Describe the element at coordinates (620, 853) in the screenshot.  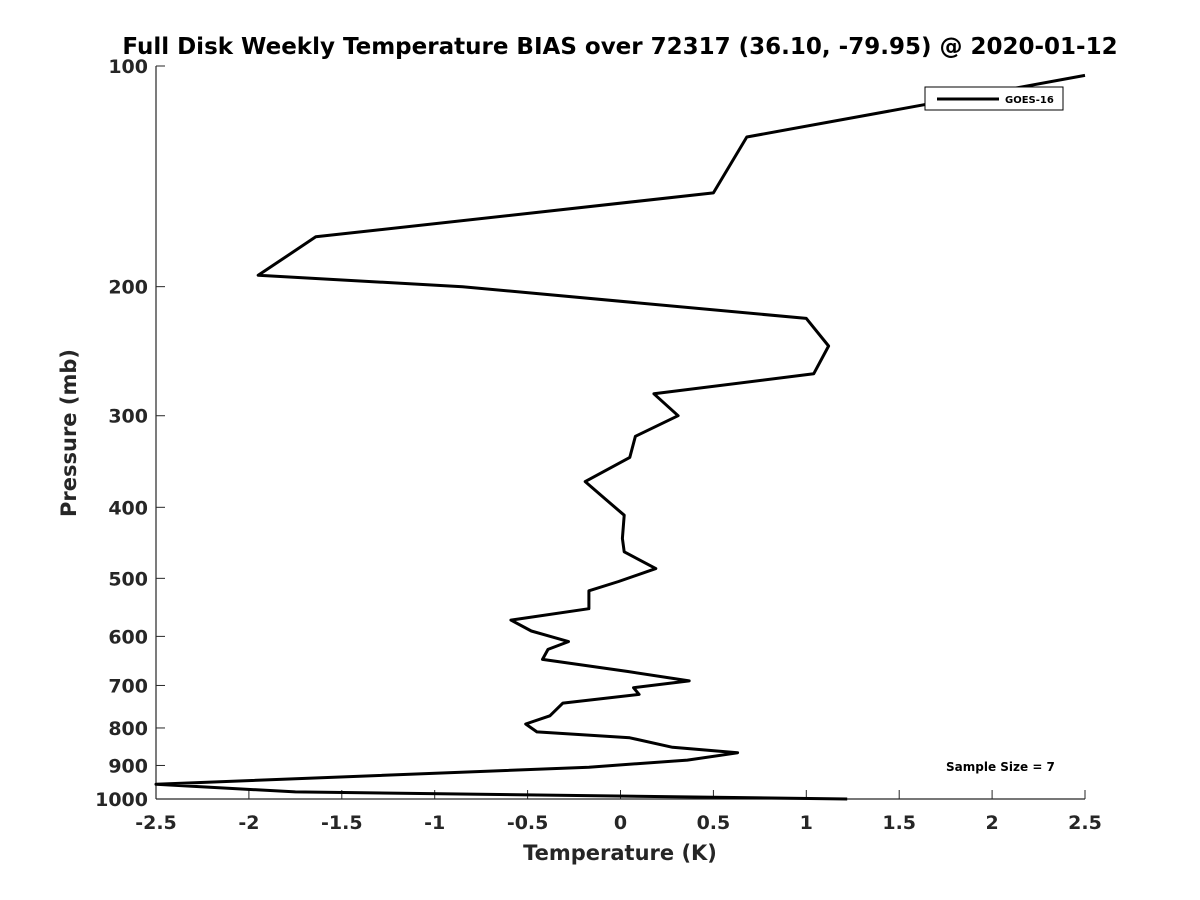
I see `x-axis-label: Temperature (K)` at that location.